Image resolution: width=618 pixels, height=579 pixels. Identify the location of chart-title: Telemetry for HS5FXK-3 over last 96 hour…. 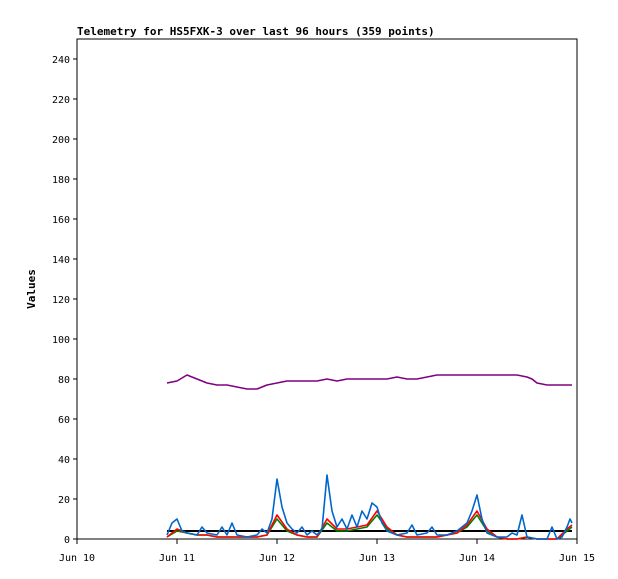
(256, 31).